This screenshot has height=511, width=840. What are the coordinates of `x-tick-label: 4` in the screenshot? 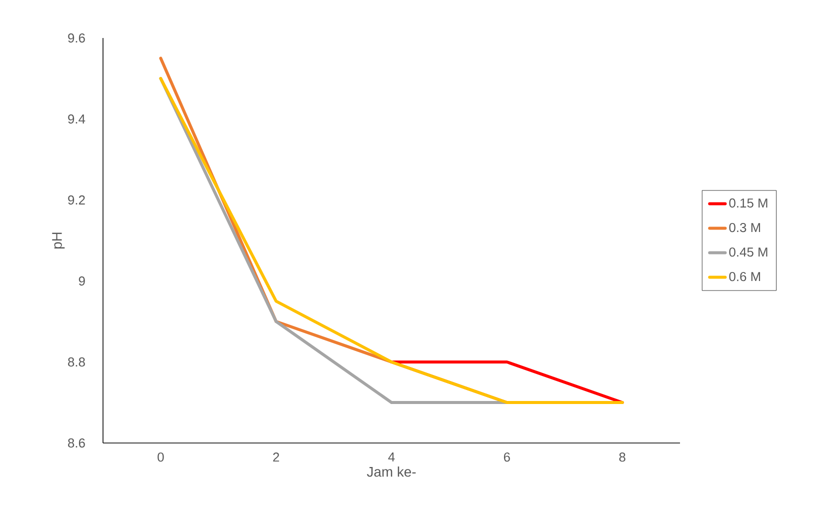 It's located at (391, 457).